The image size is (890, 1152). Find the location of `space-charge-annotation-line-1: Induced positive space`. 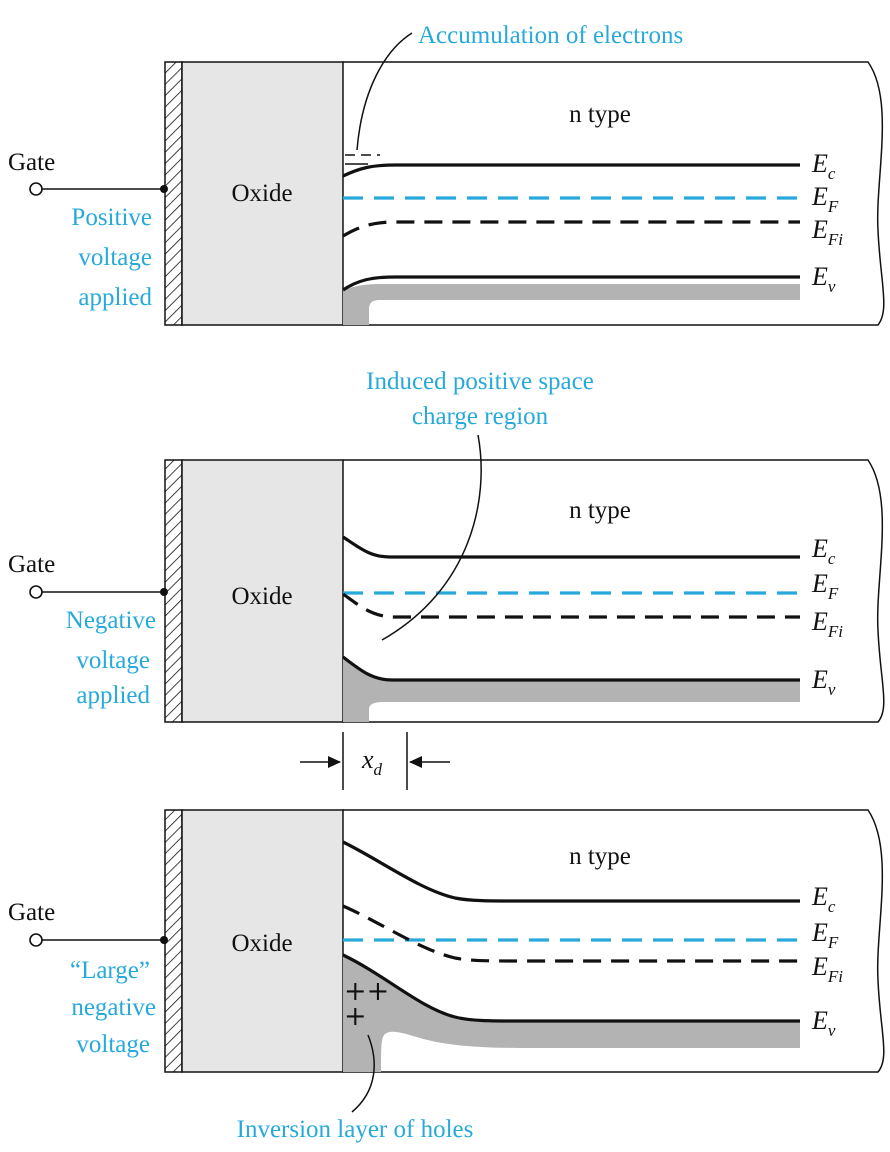

space-charge-annotation-line-1: Induced positive space is located at coordinates (480, 381).